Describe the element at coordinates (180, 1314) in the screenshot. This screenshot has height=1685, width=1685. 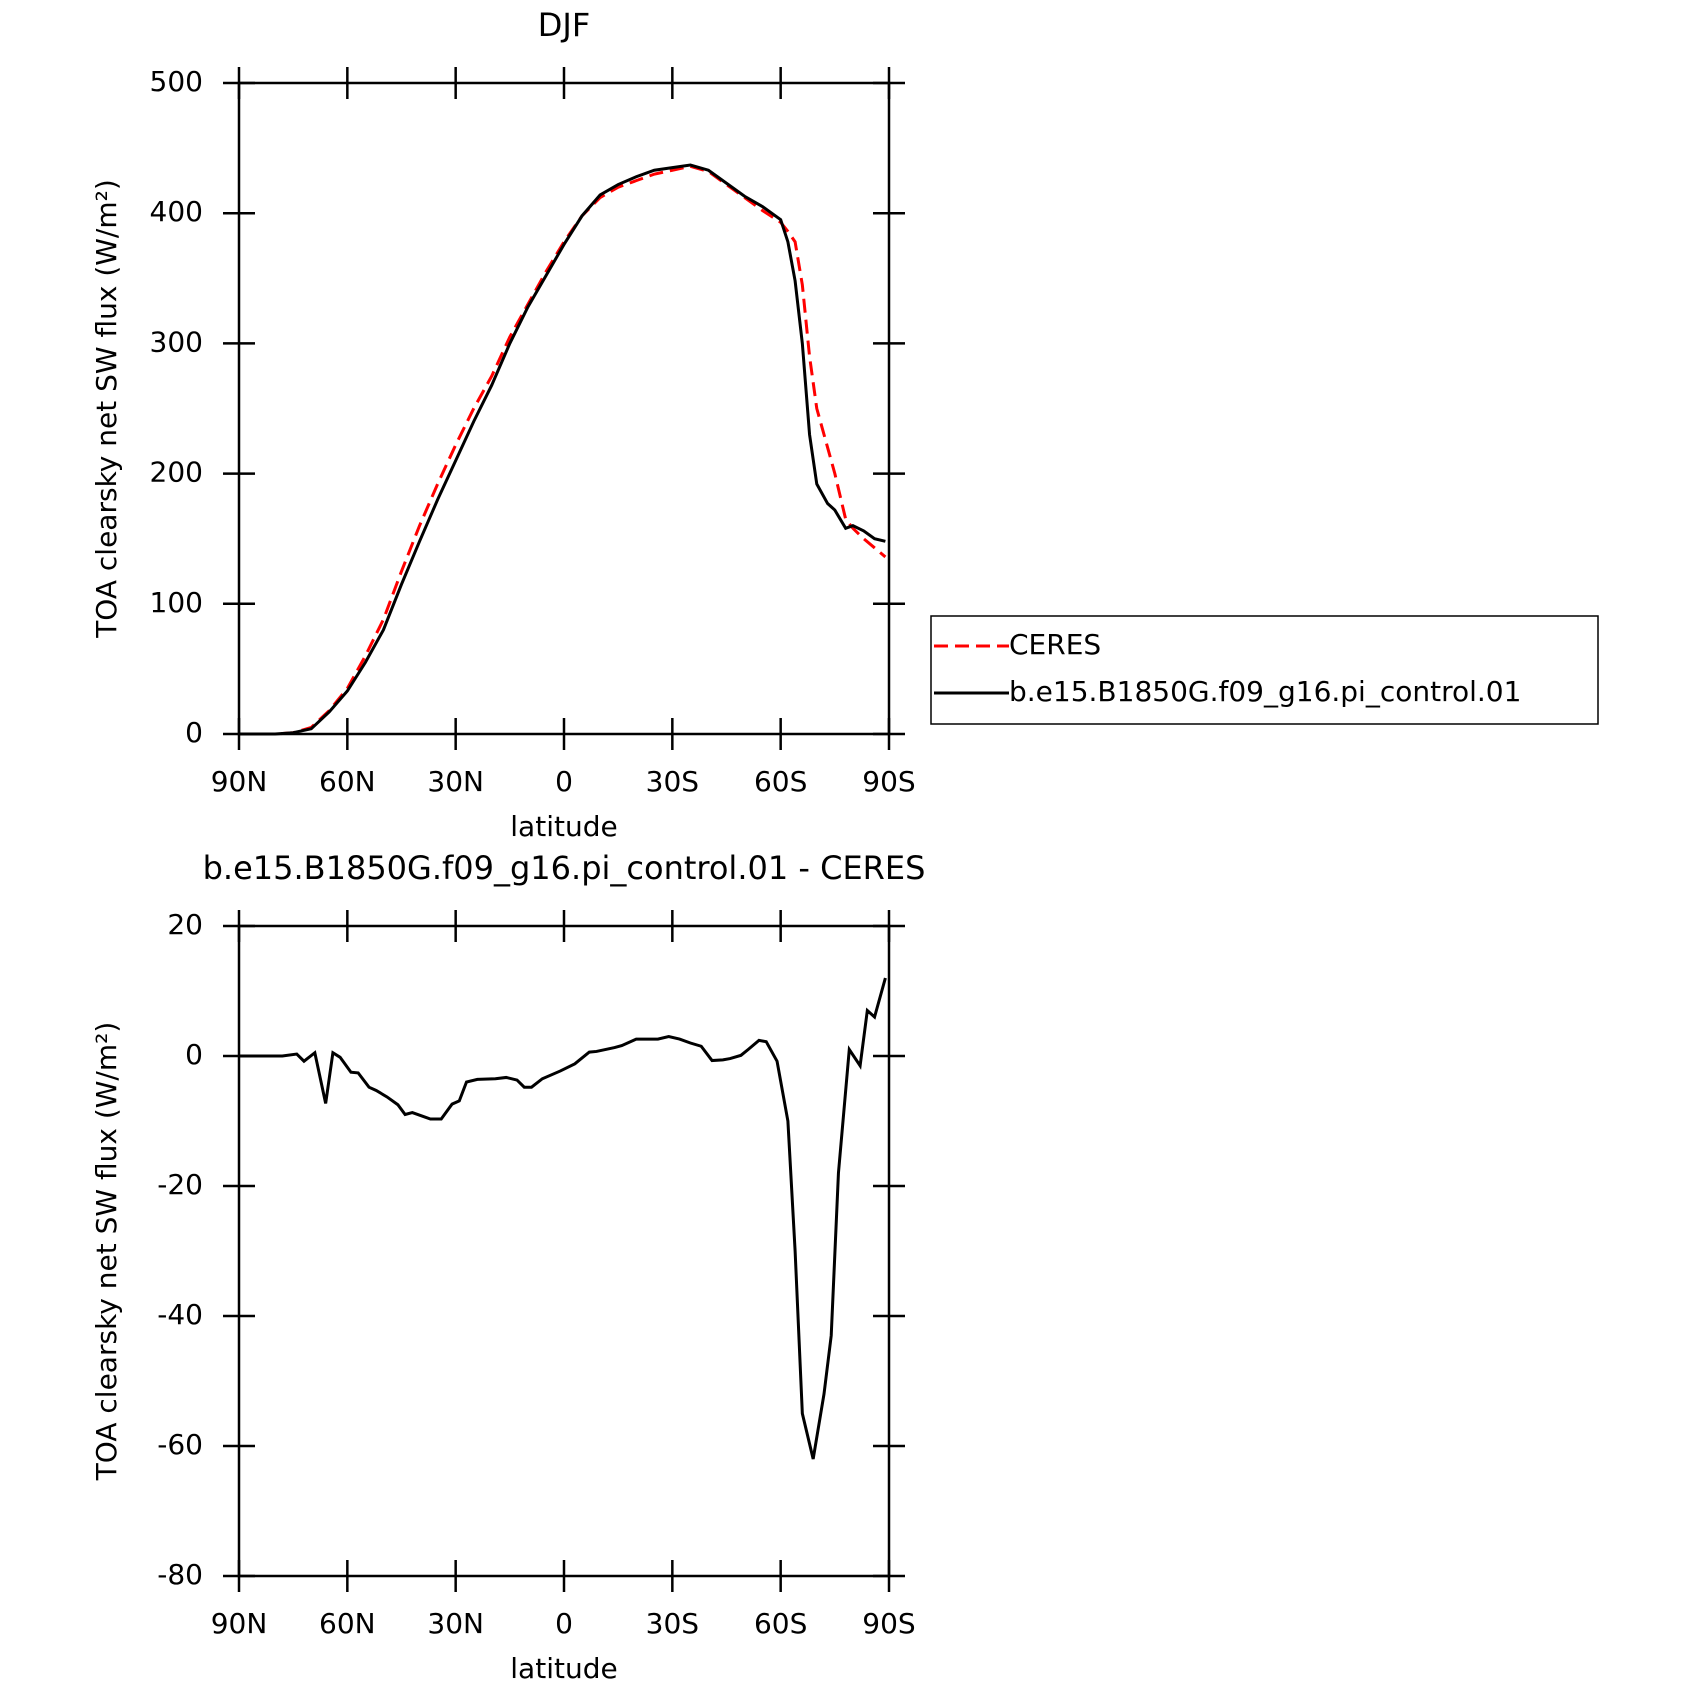
I see `y-tick-label: -40` at that location.